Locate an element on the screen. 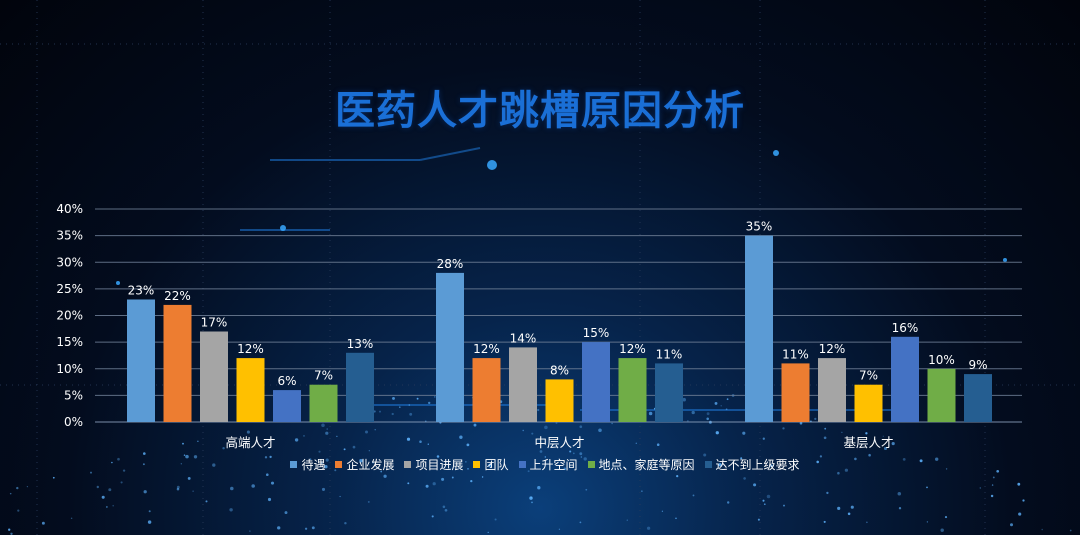 Image resolution: width=1080 pixels, height=535 pixels. legend-label: 地点、家庭等原因 is located at coordinates (646, 465).